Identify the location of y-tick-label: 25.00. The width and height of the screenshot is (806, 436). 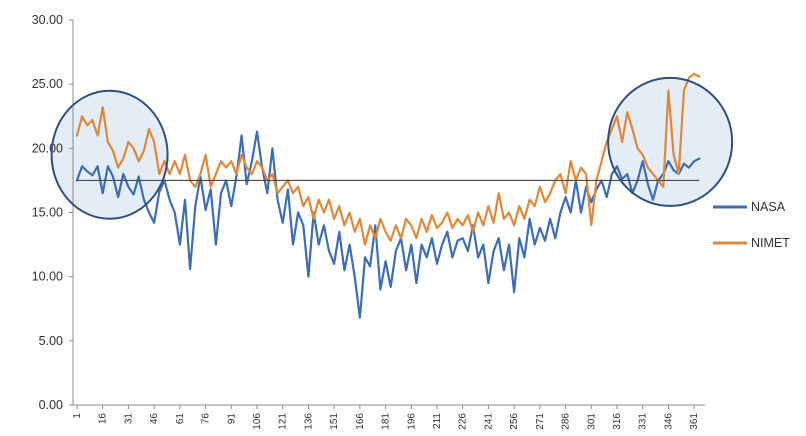
(47, 84).